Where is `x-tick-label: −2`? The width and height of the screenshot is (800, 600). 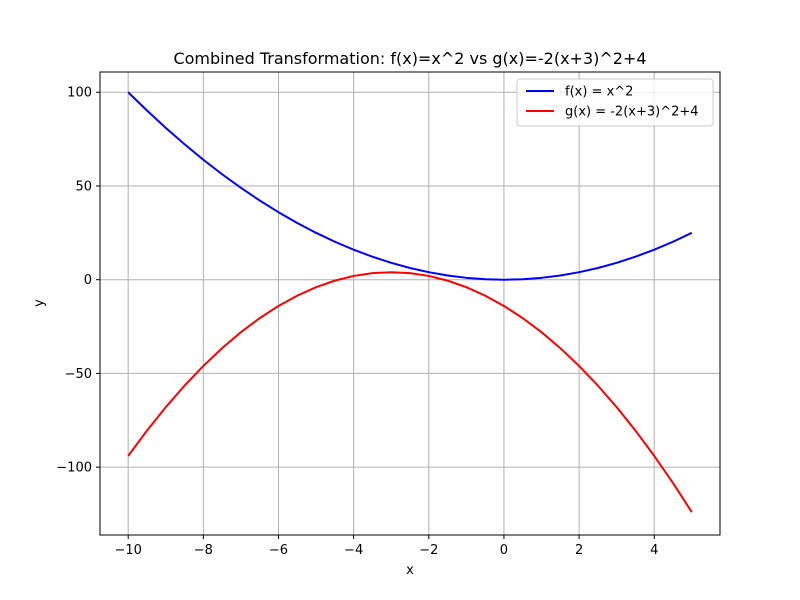
x-tick-label: −2 is located at coordinates (428, 550).